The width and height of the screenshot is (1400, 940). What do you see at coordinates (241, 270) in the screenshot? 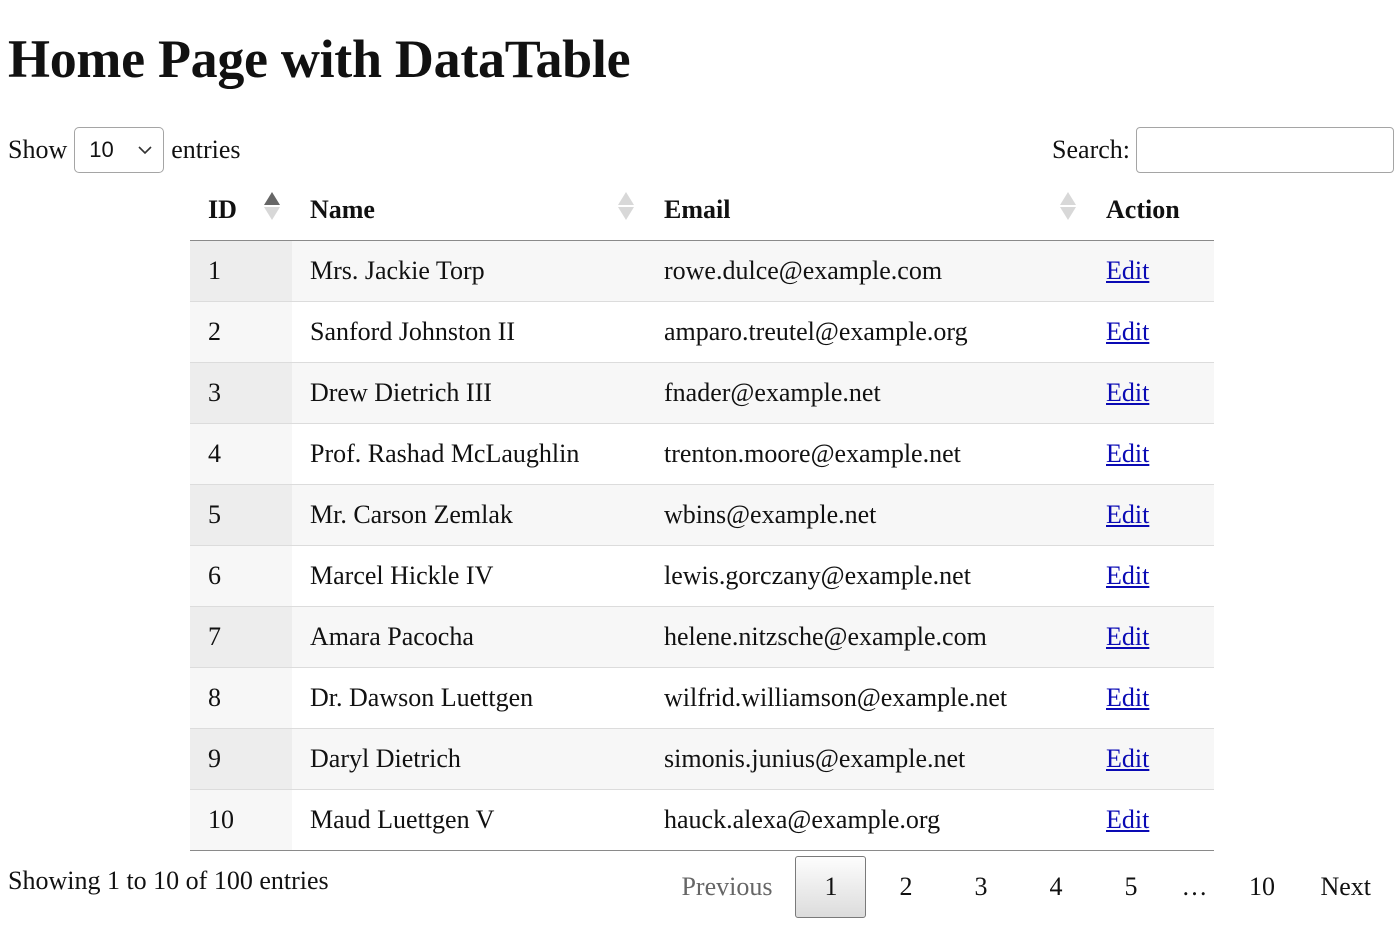
I see `cell-id: 1` at bounding box center [241, 270].